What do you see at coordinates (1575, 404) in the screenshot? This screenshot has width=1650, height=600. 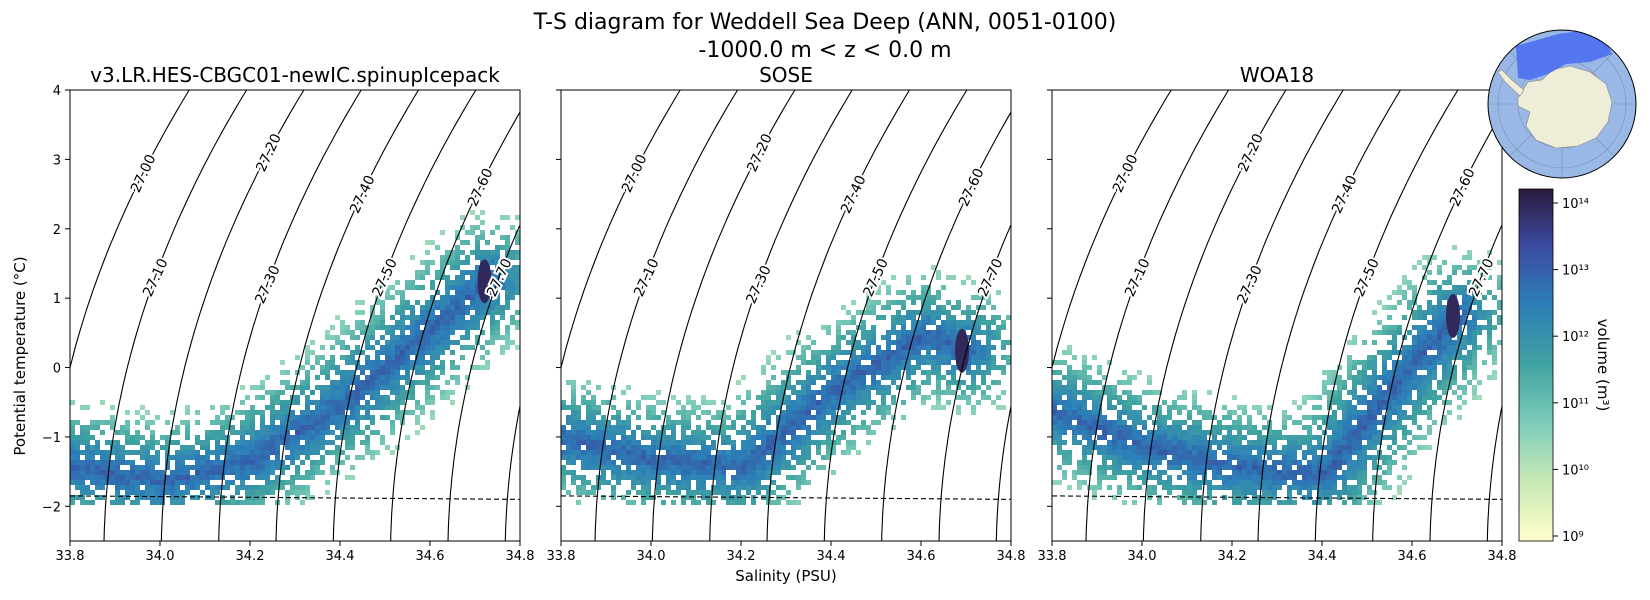 I see `colorbar-tick-label: 10¹¹` at bounding box center [1575, 404].